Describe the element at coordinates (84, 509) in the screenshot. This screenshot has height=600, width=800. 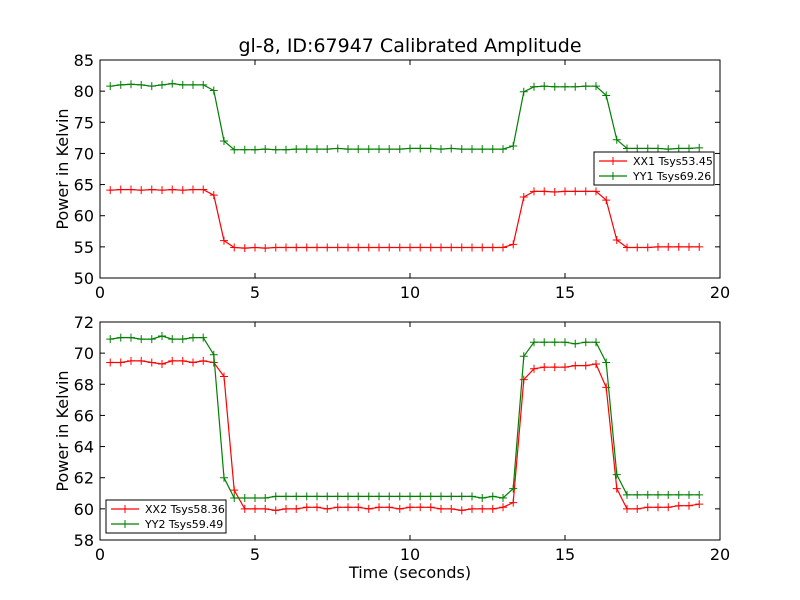
I see `y-tick-label: 60` at that location.